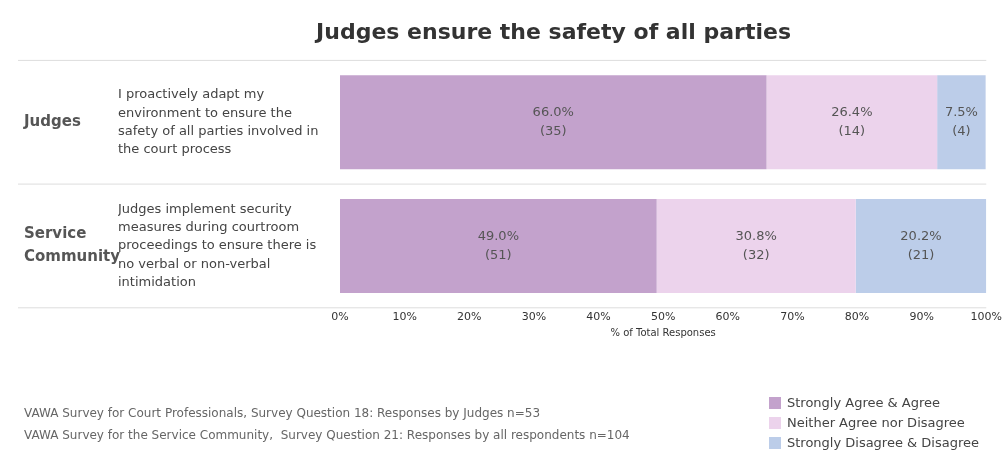 The image size is (1005, 463). What do you see at coordinates (663, 317) in the screenshot?
I see `x-tick-label: 50%` at bounding box center [663, 317].